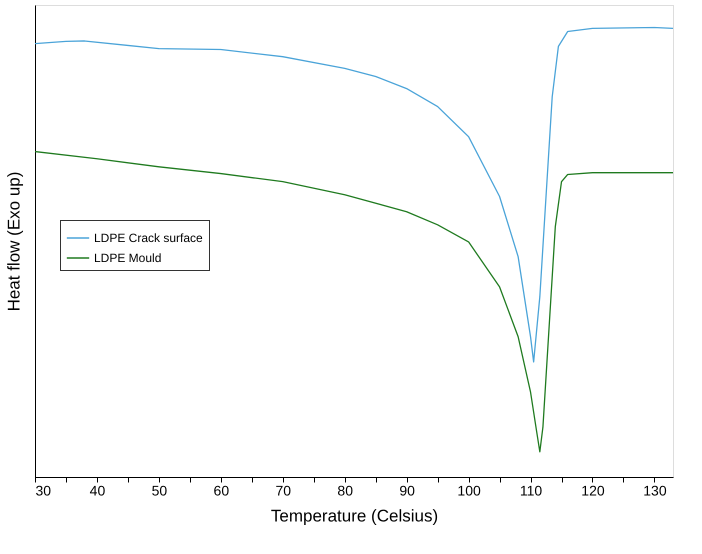 This screenshot has width=702, height=554. I want to click on legend-label: LDPE Crack surface, so click(149, 238).